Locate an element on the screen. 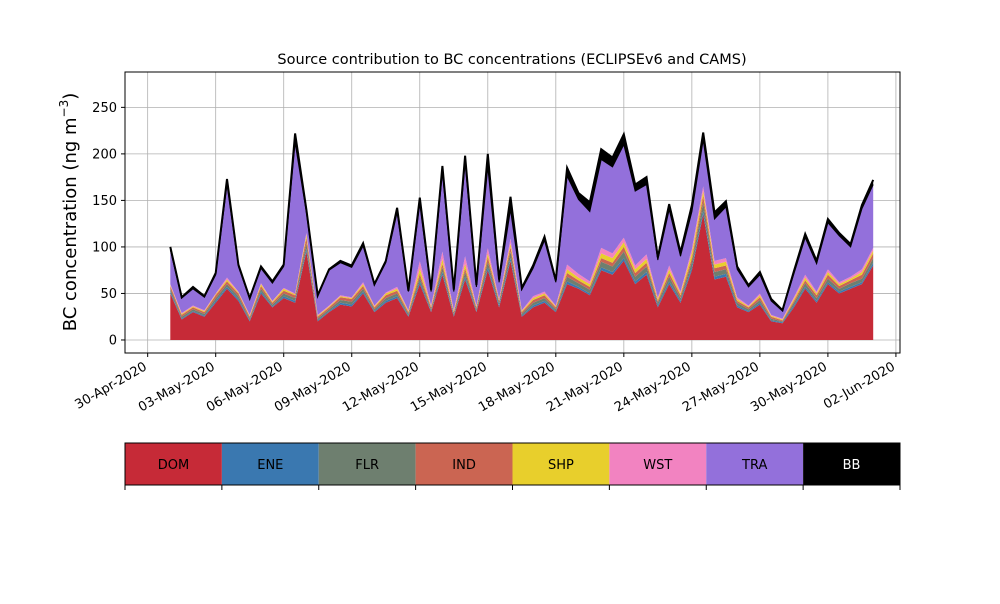  legend-label-ene: ENE is located at coordinates (270, 465).